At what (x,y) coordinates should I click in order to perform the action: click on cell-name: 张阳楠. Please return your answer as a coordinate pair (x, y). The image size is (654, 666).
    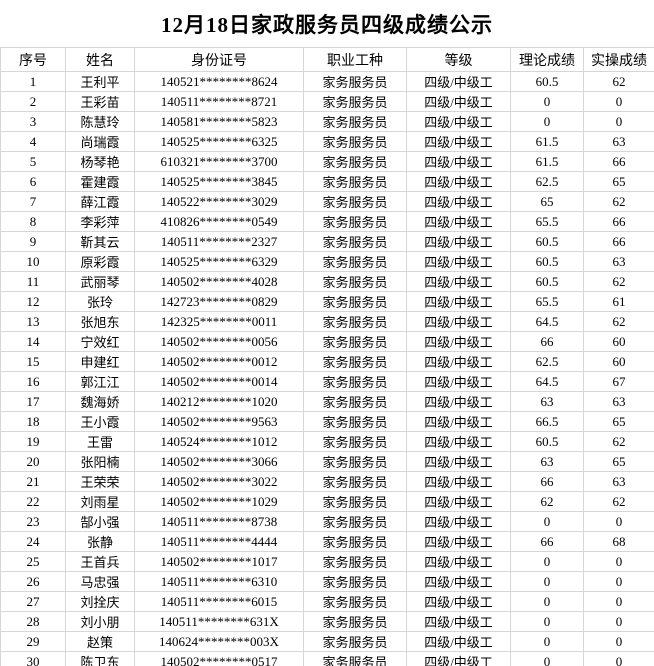
    Looking at the image, I should click on (100, 461).